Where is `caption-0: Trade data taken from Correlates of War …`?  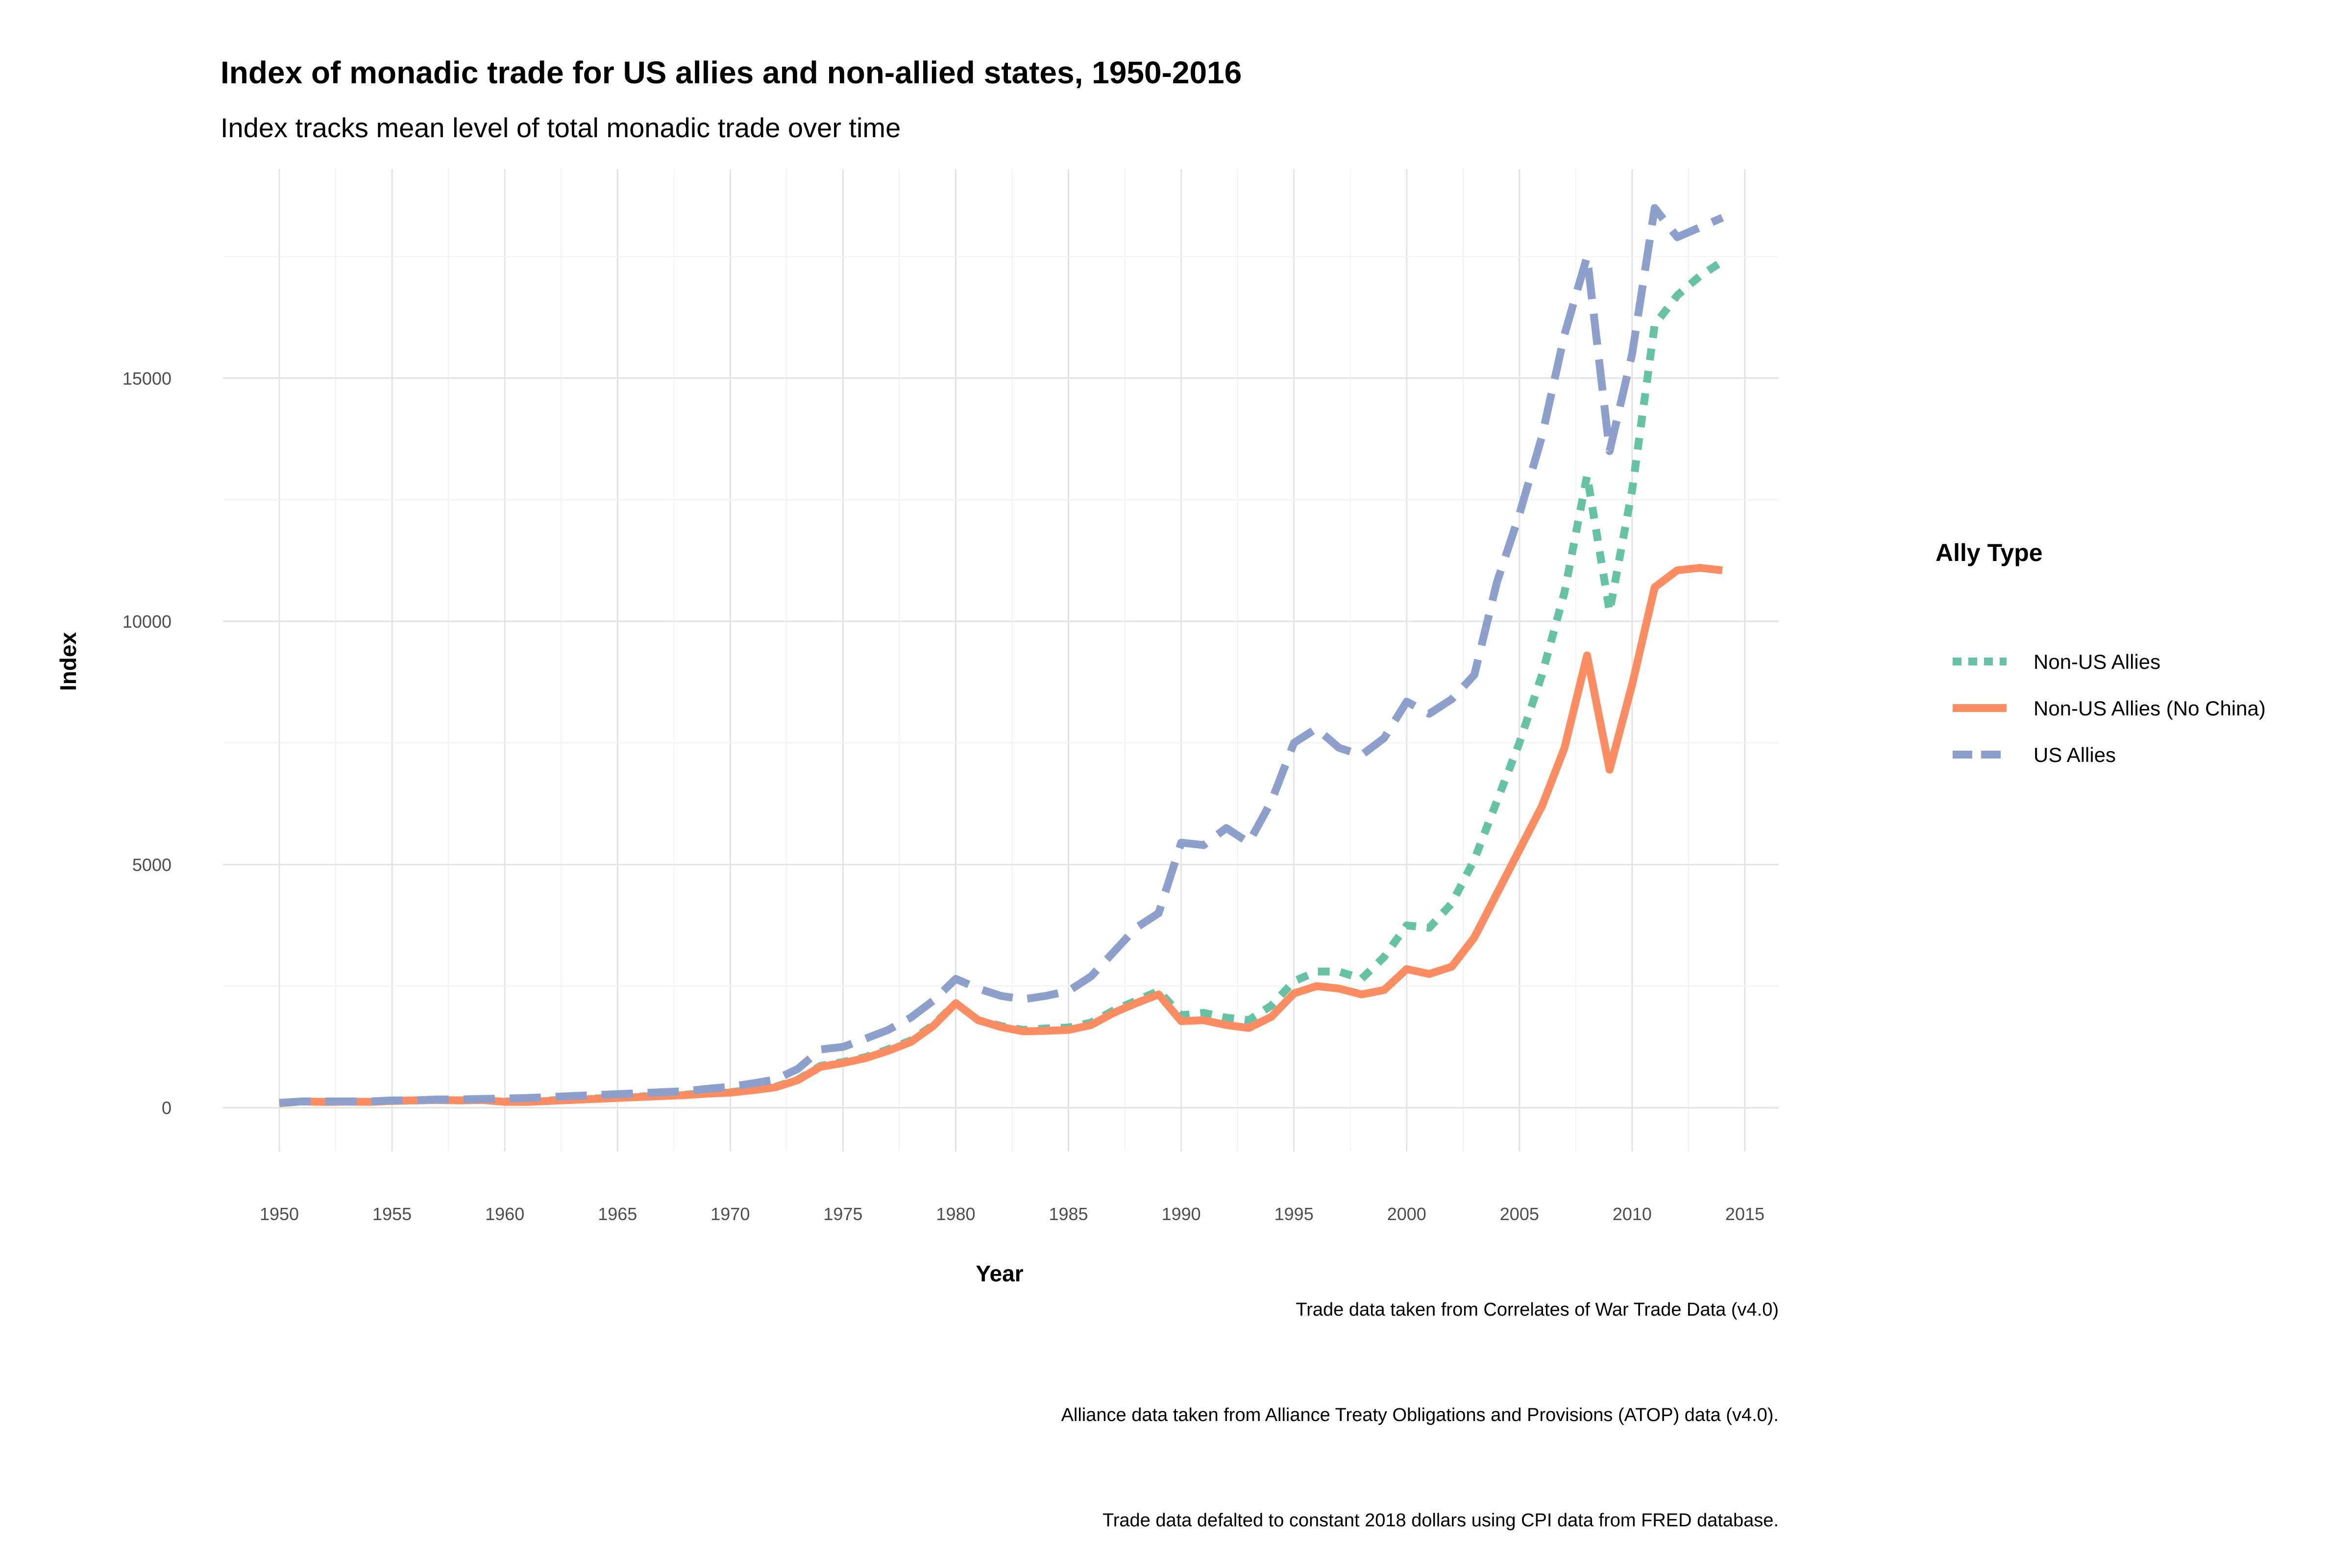
caption-0: Trade data taken from Correlates of War … is located at coordinates (1537, 1309).